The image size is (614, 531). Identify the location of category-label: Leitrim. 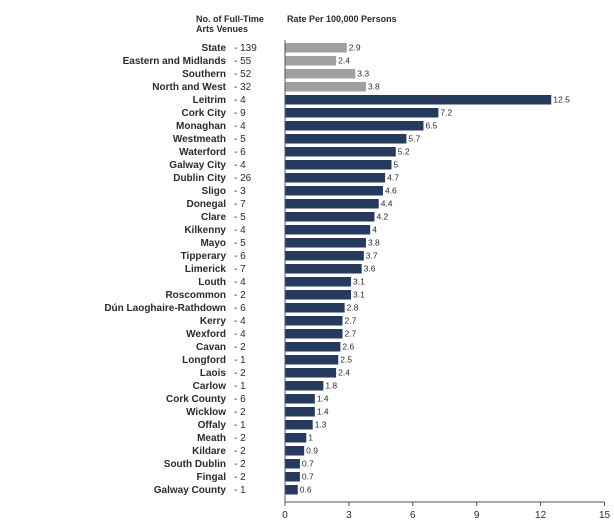
(209, 100).